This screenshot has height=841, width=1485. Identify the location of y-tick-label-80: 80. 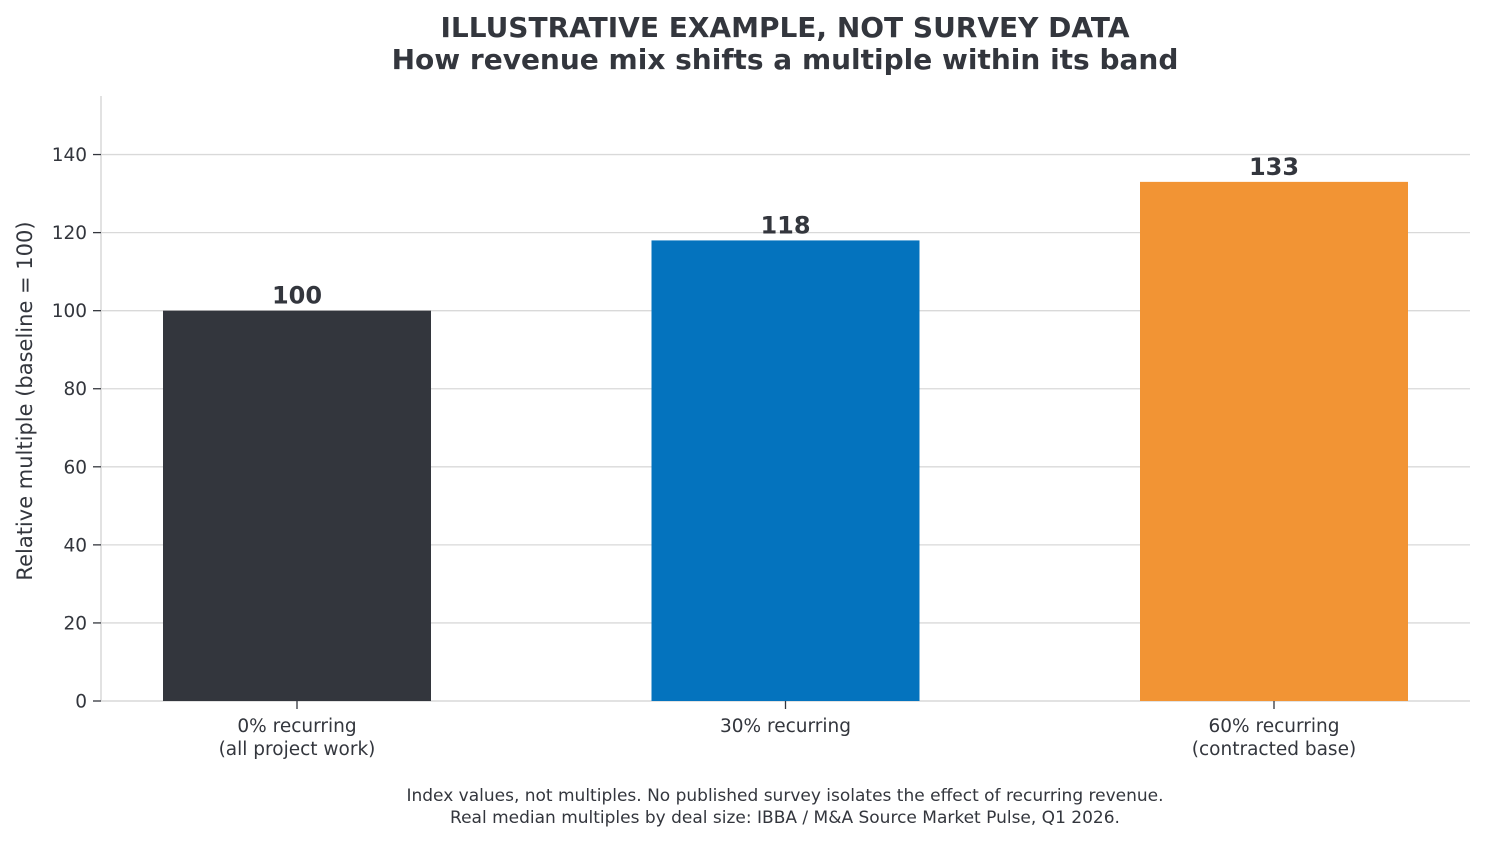
(75, 389).